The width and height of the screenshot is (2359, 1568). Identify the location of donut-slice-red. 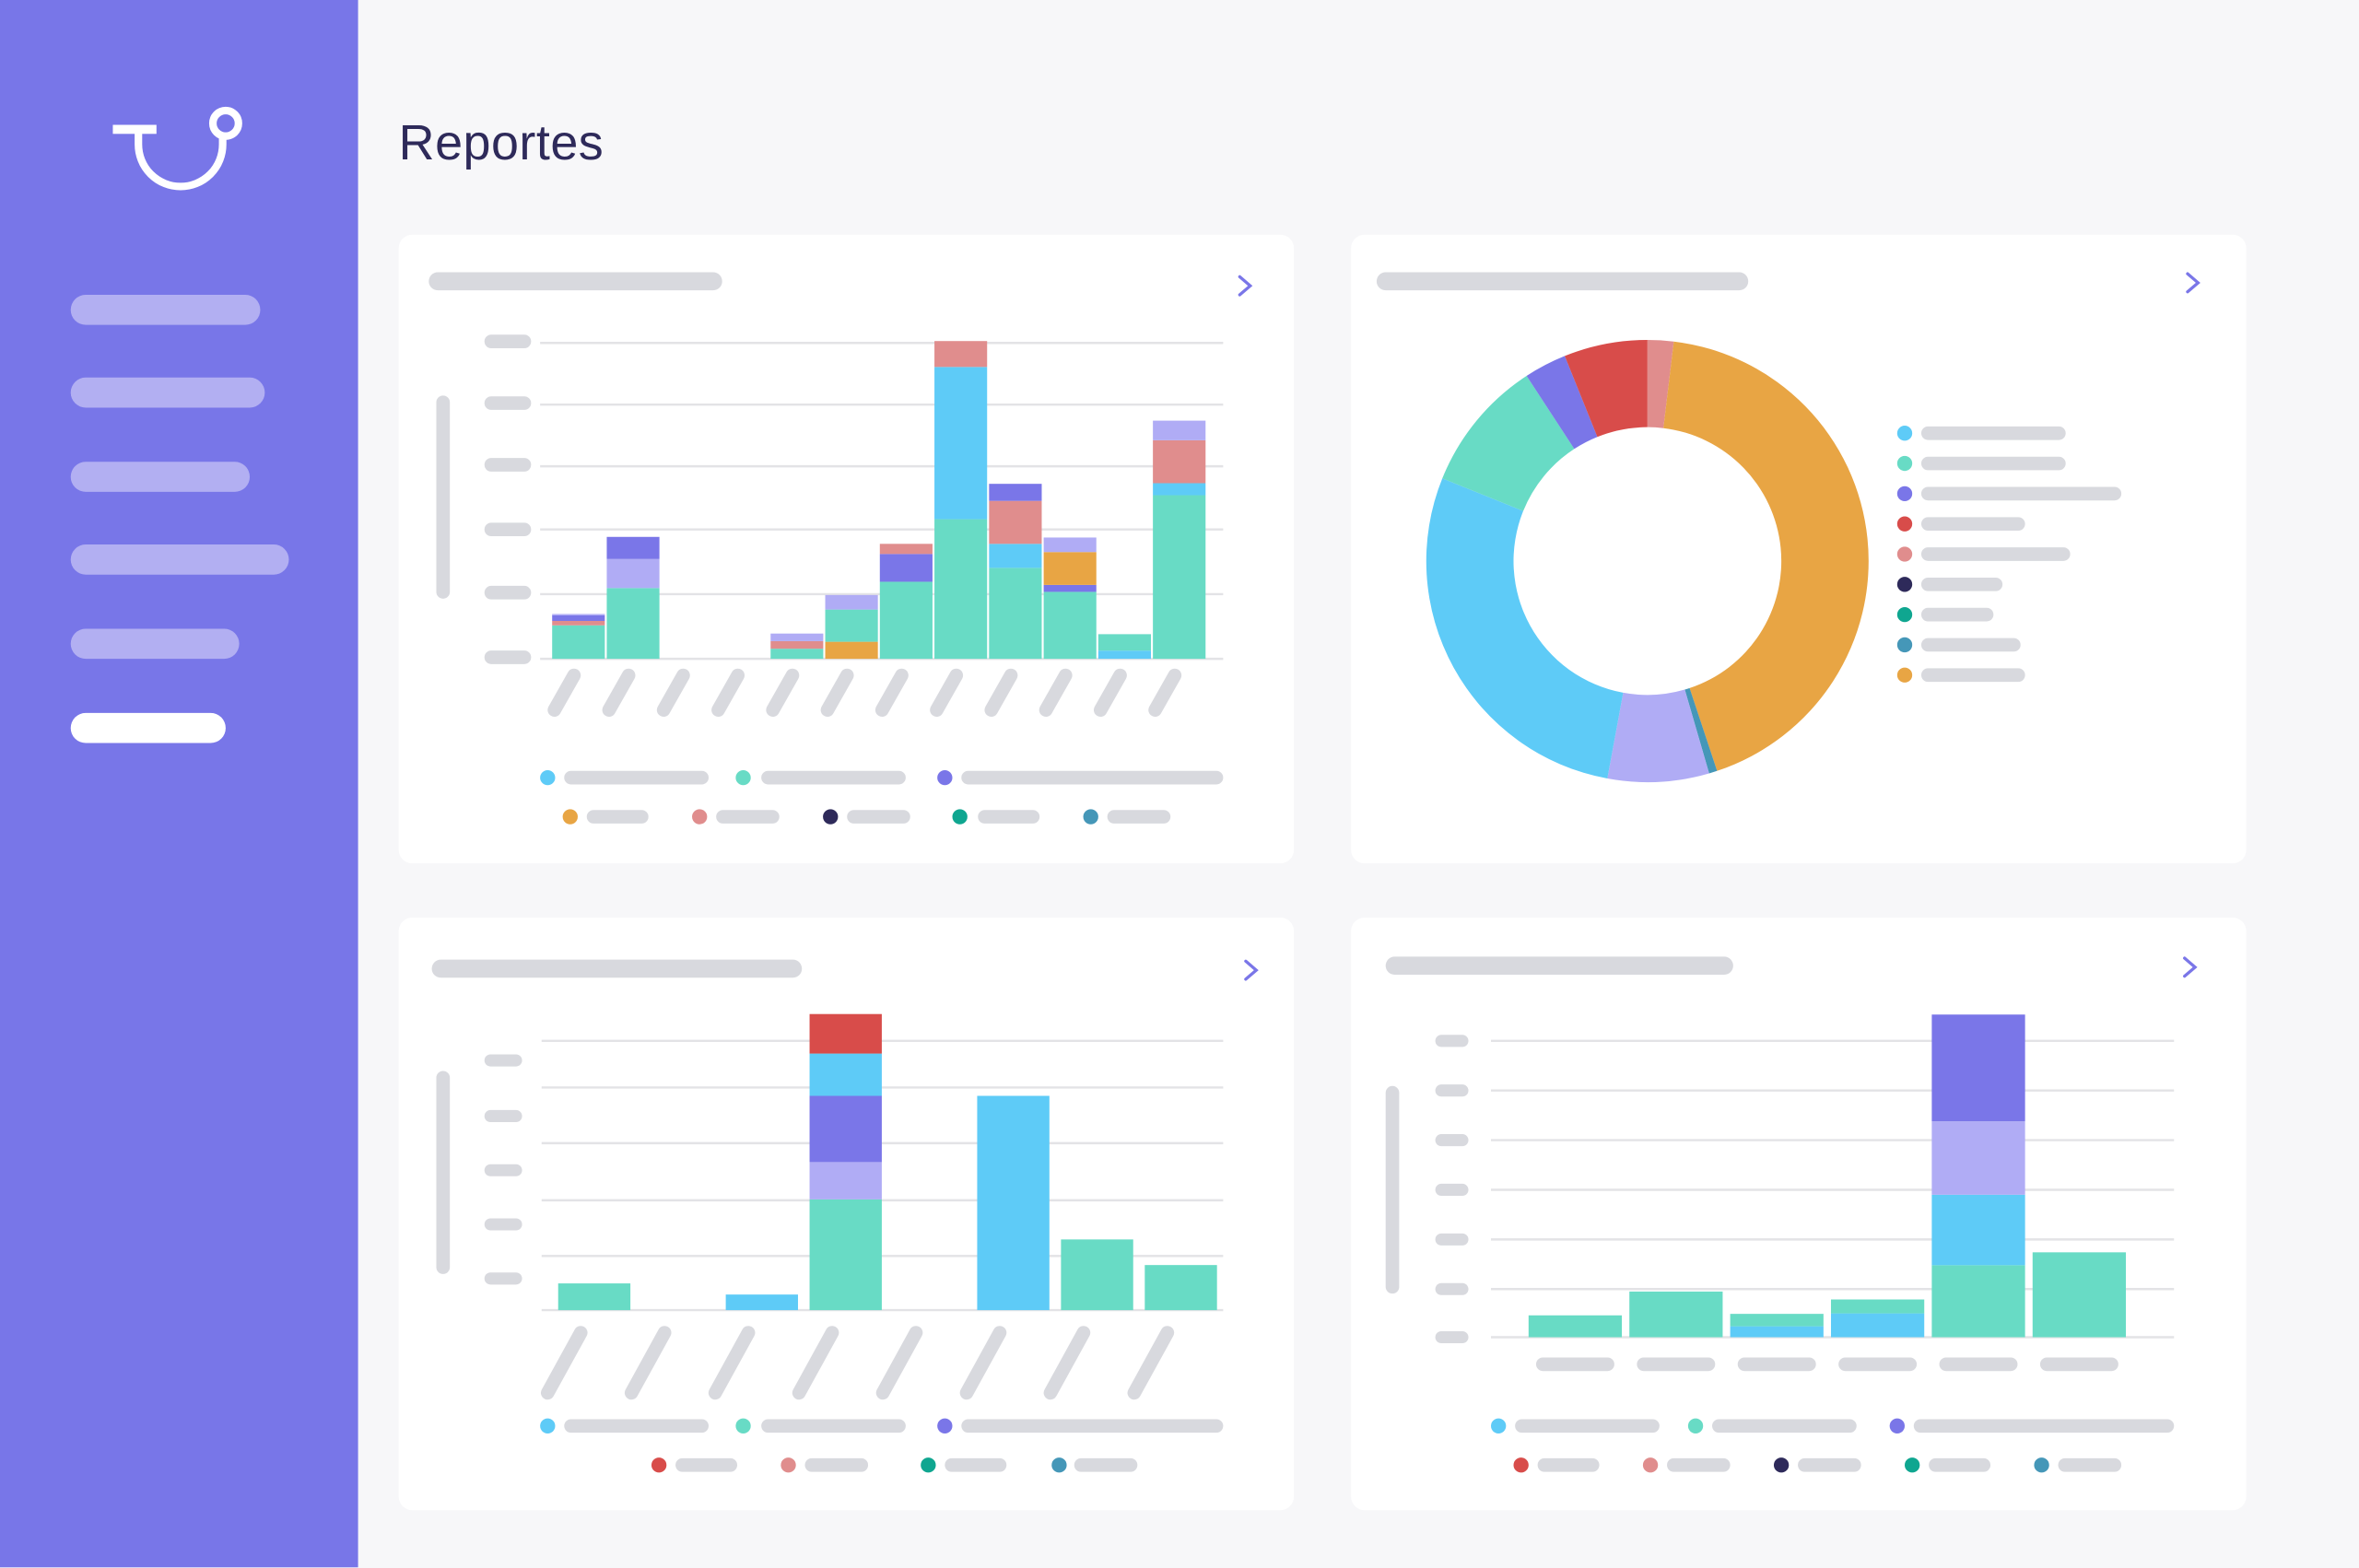
(1606, 388).